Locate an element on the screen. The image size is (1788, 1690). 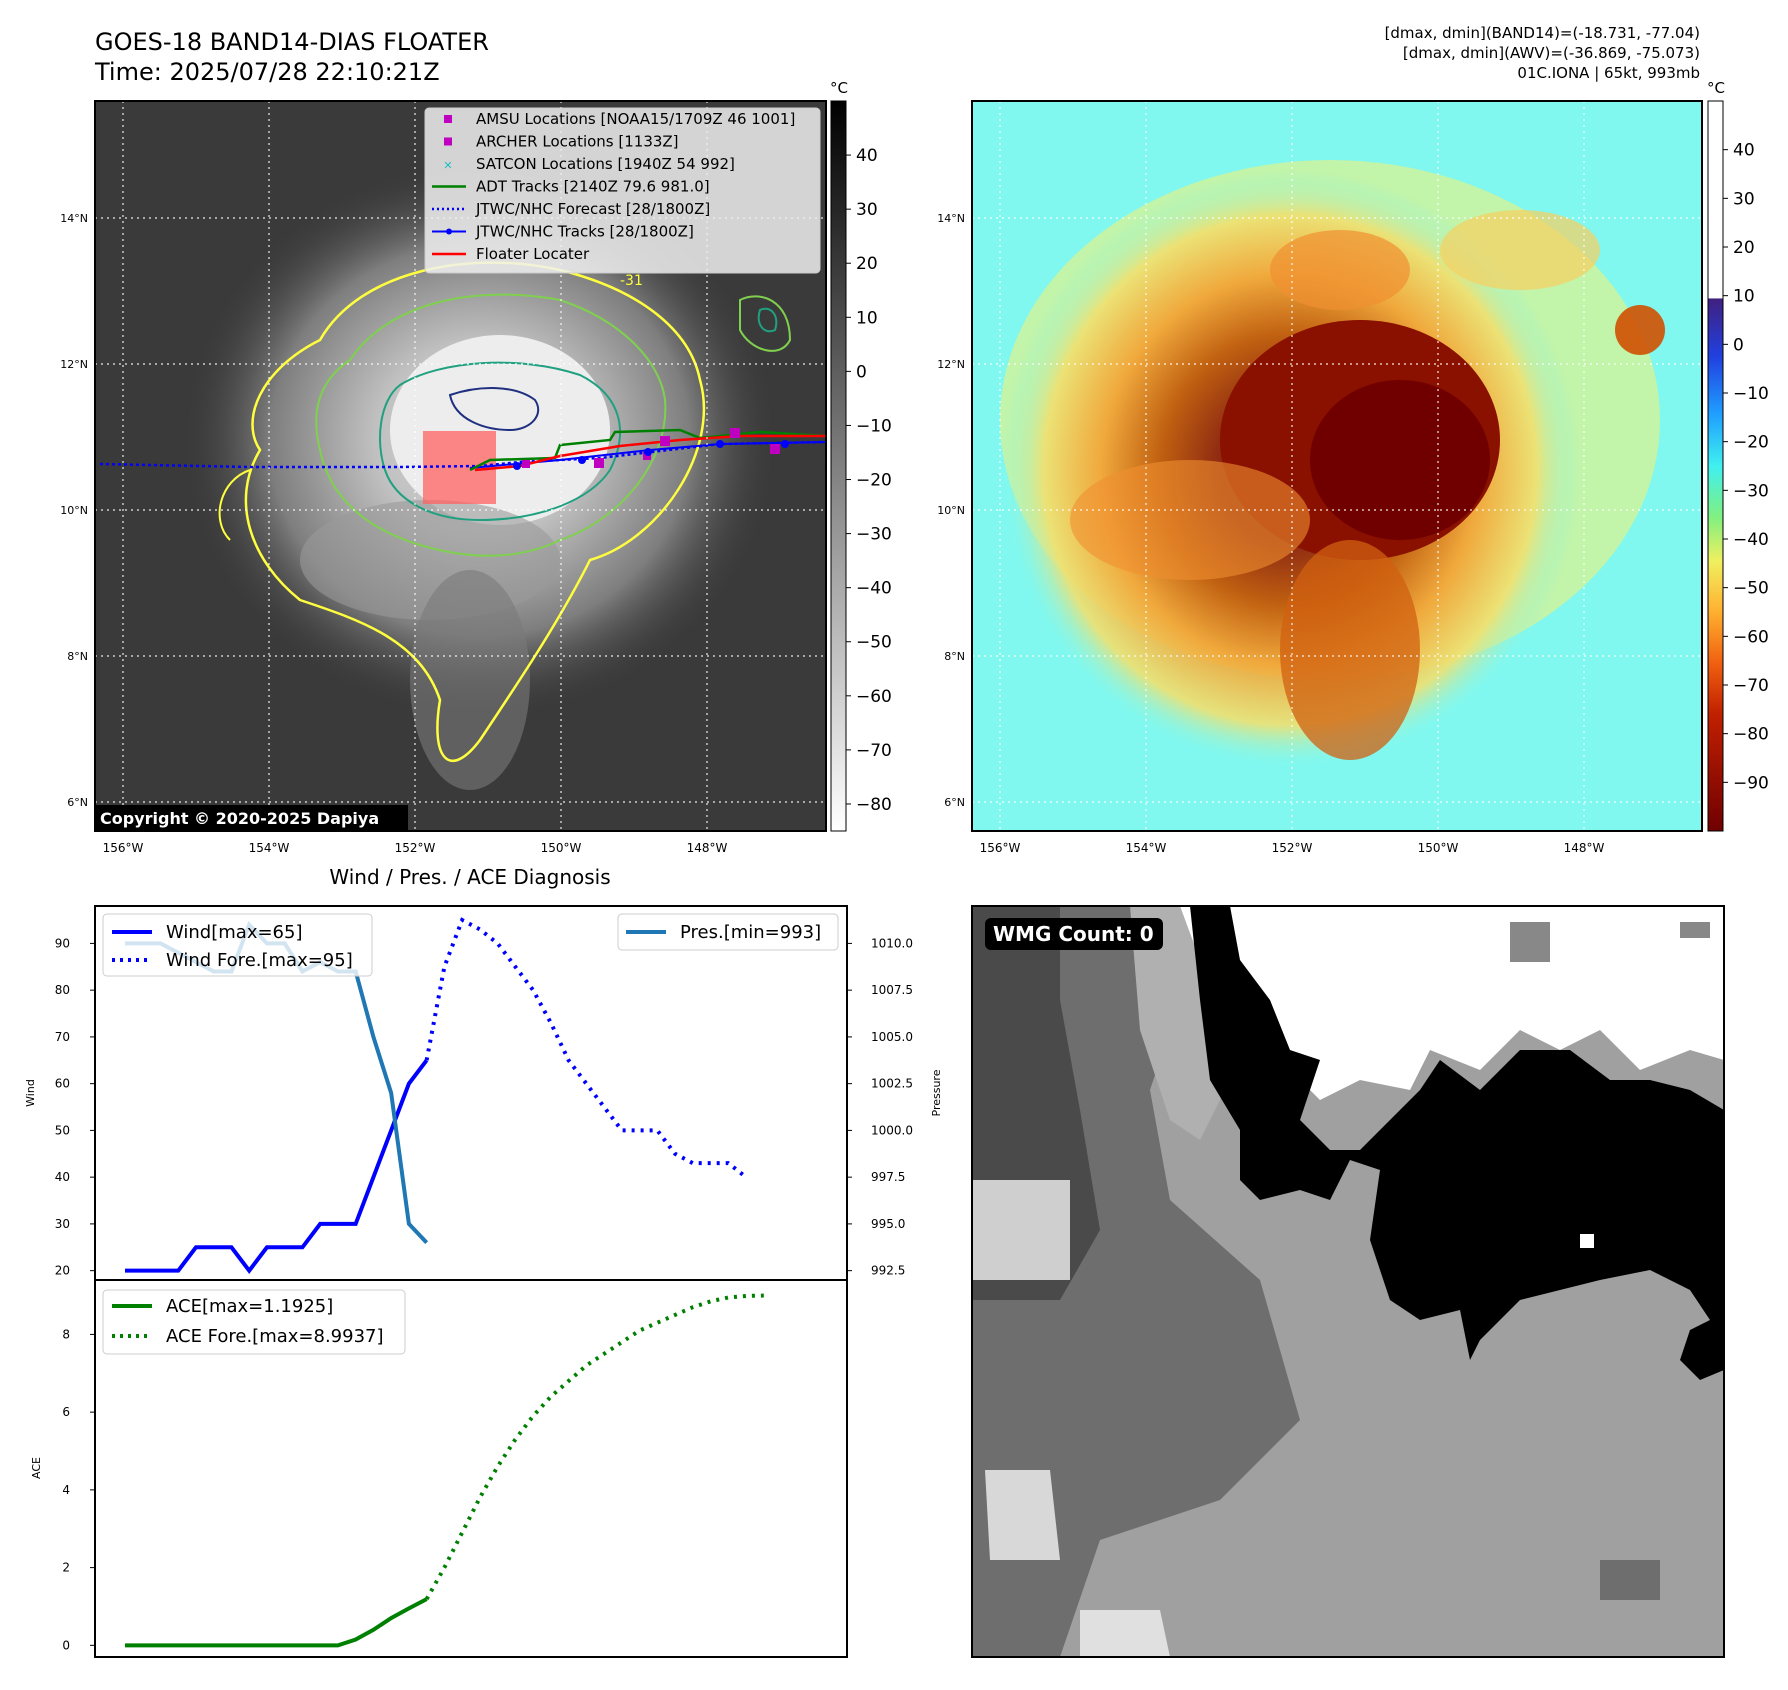
ace-tick: 4 is located at coordinates (66, 1490).